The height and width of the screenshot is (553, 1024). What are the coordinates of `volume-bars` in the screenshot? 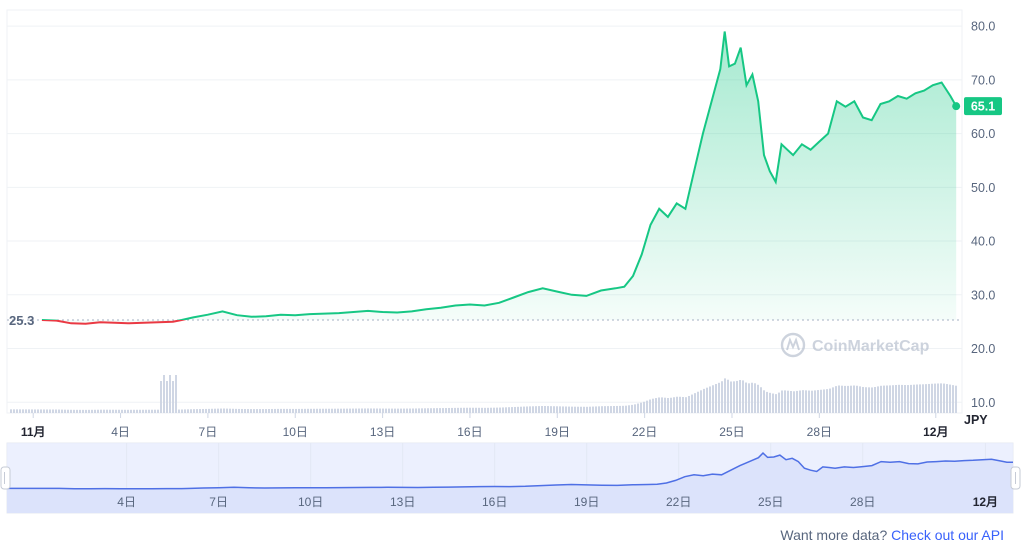 It's located at (483, 394).